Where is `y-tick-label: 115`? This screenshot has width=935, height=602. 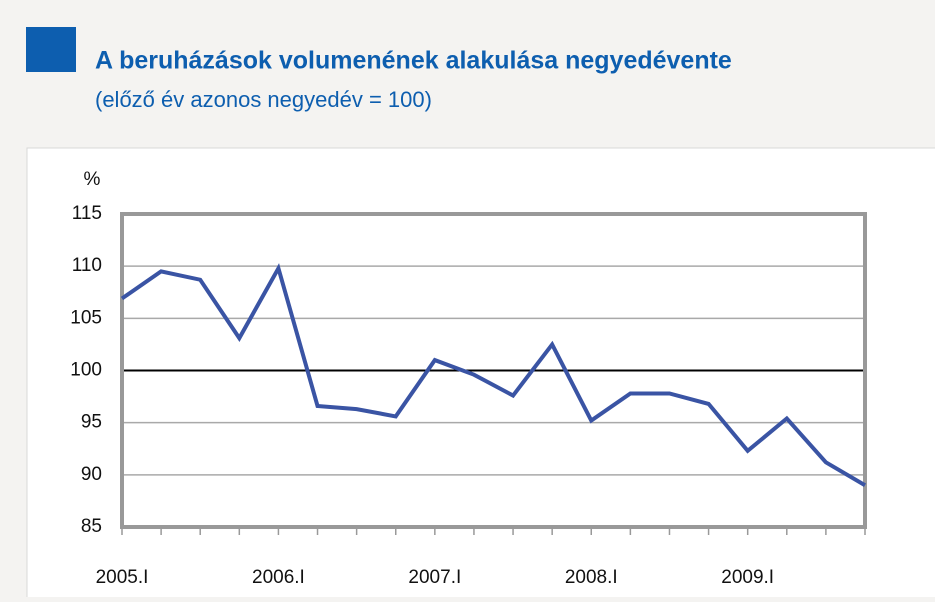
y-tick-label: 115 is located at coordinates (87, 213).